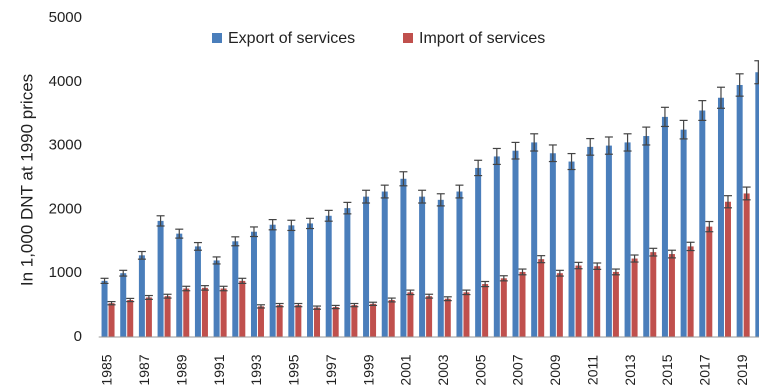  I want to click on x-tick-label: 2013, so click(630, 369).